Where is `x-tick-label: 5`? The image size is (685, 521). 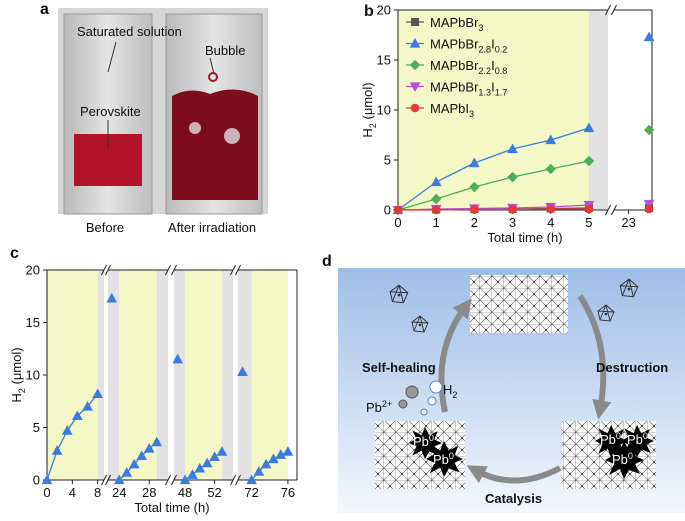
x-tick-label: 5 is located at coordinates (588, 222).